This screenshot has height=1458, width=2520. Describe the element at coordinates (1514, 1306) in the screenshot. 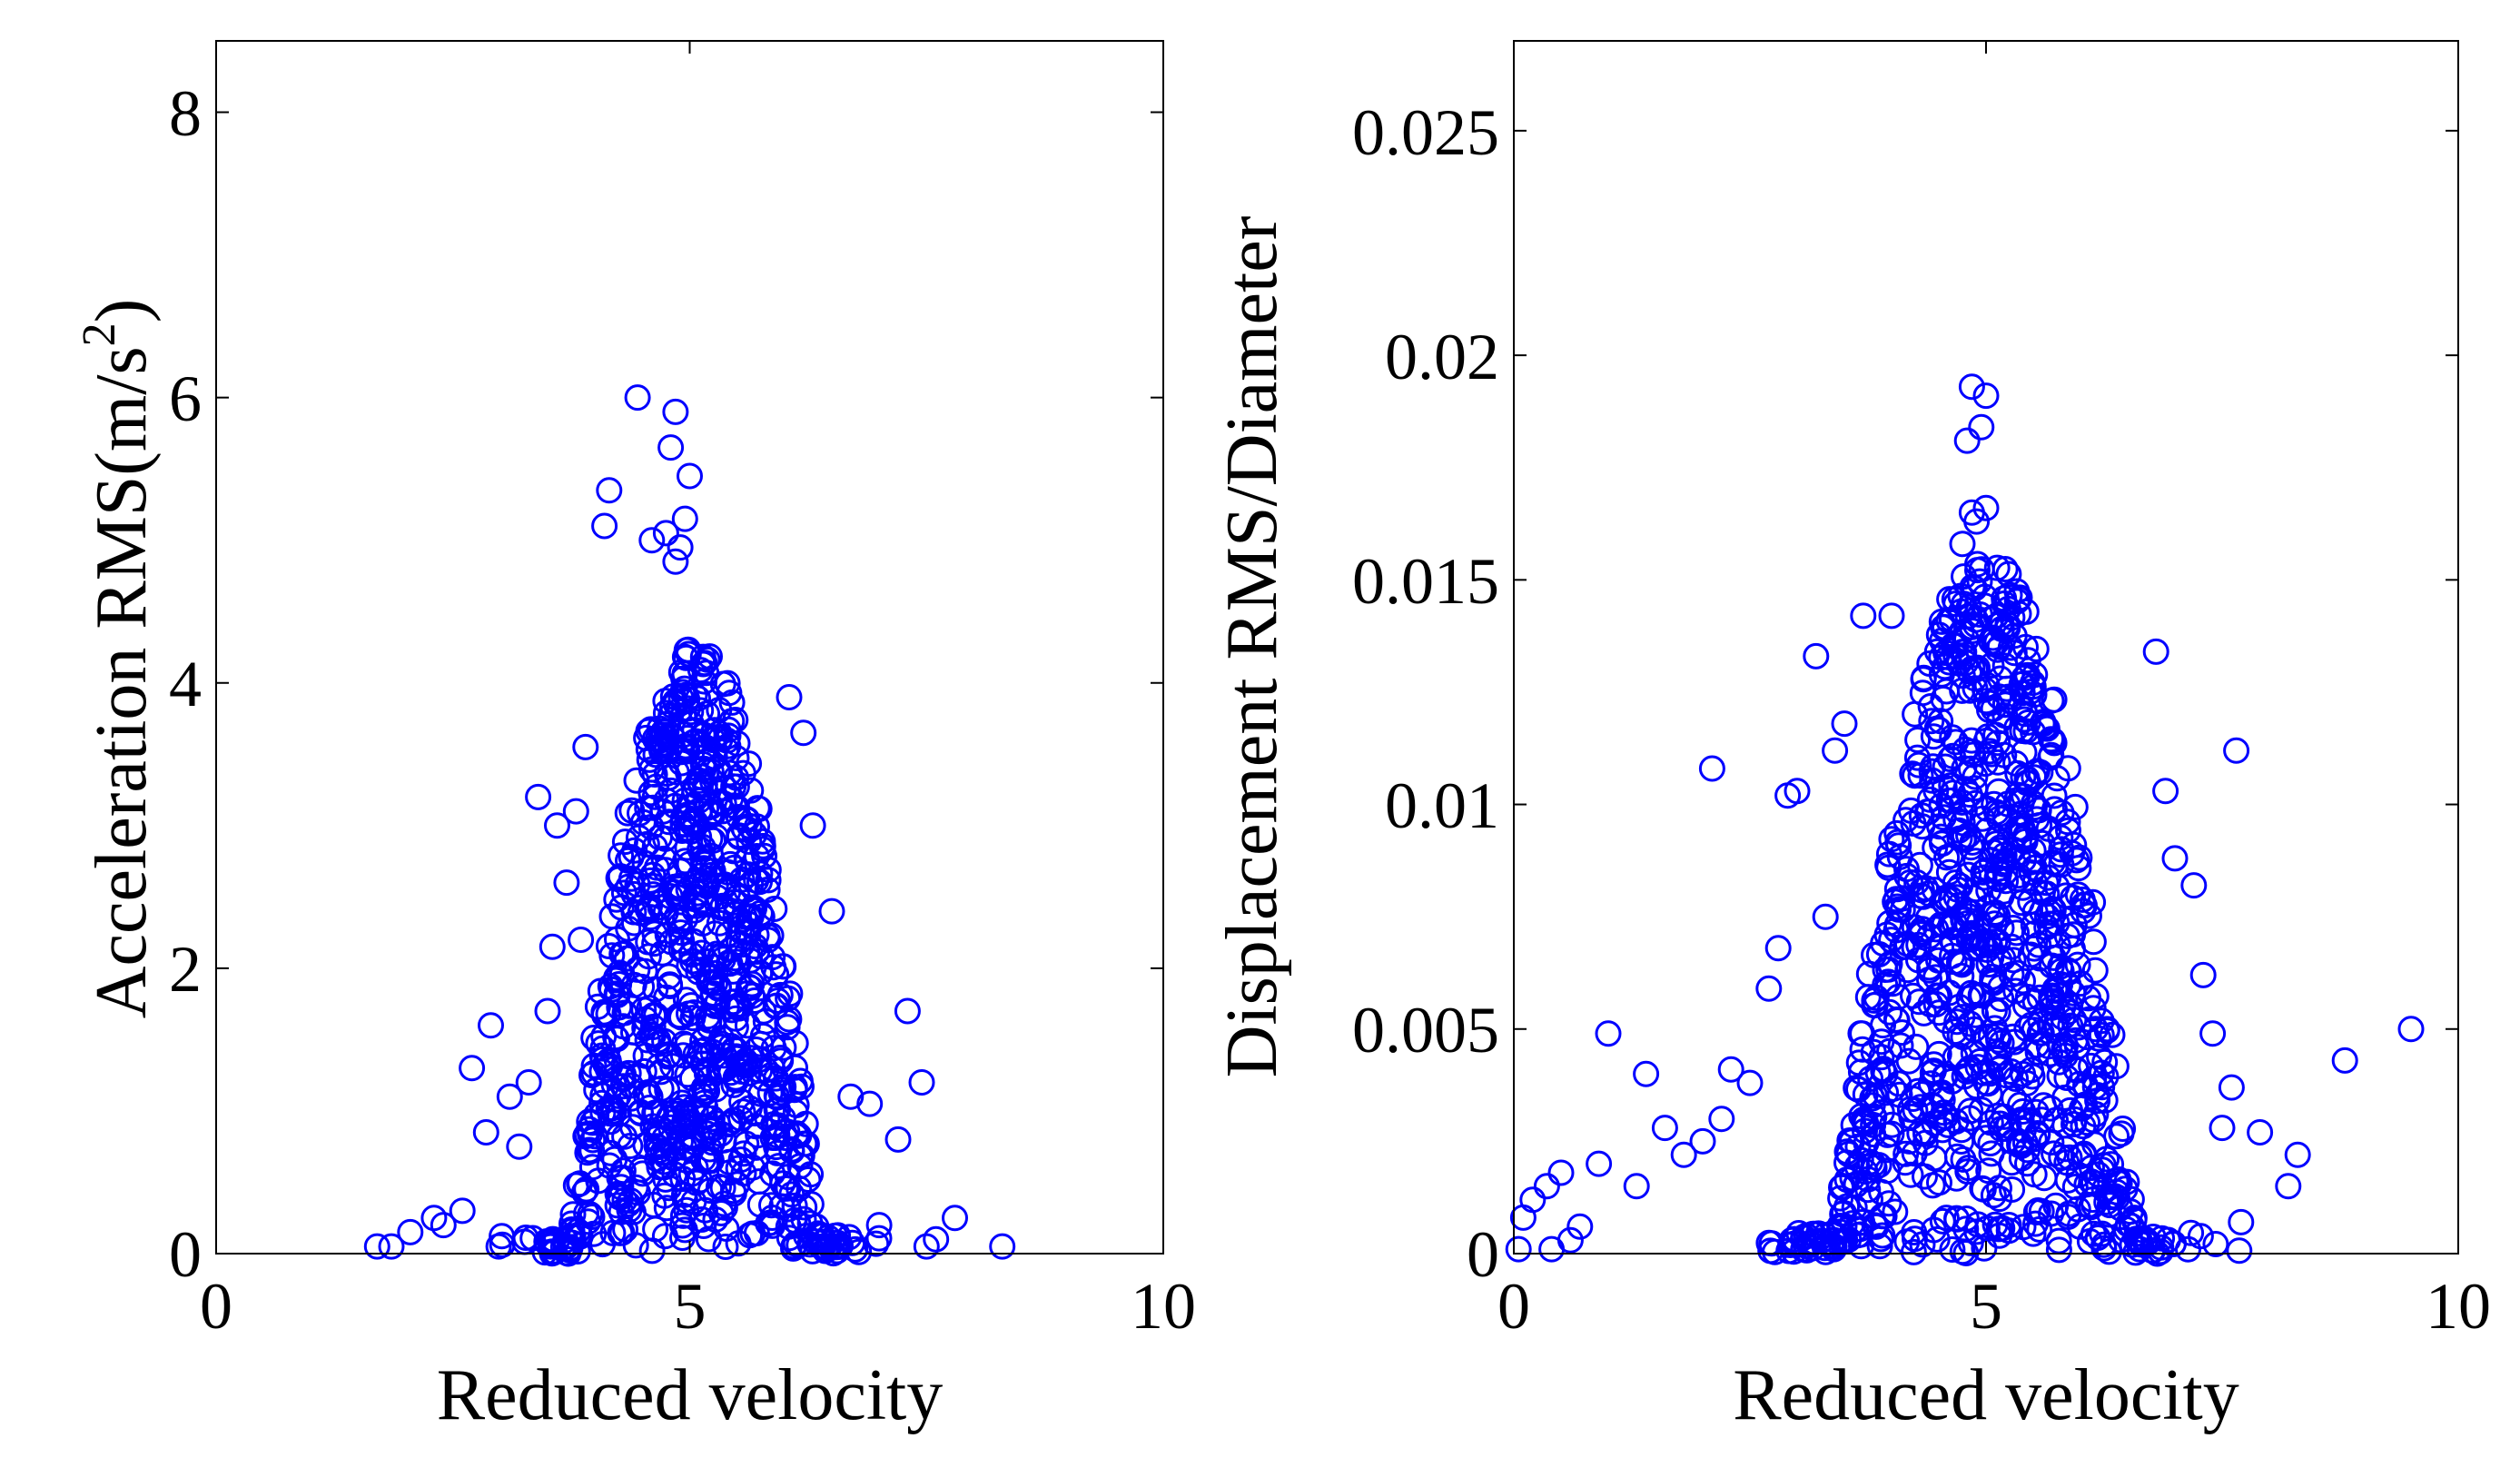

I see `displacement-xtick-label: 0` at that location.